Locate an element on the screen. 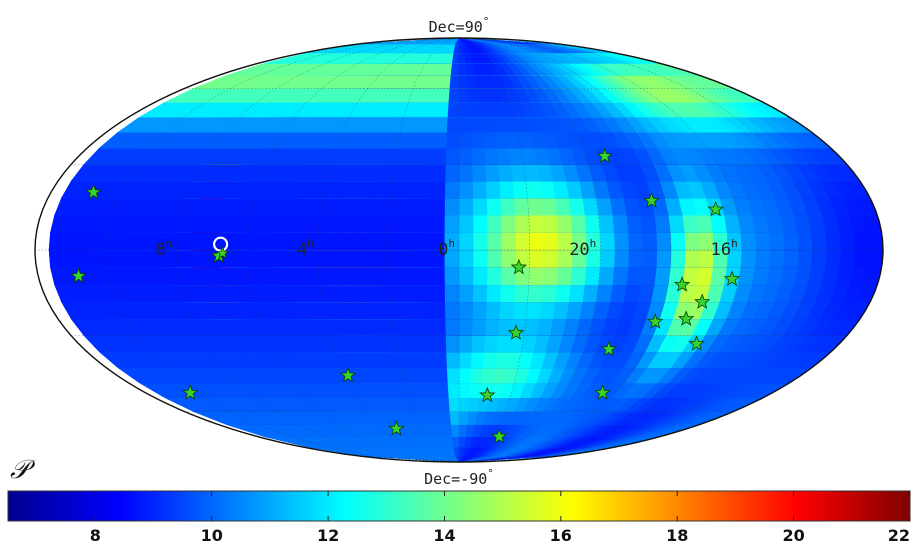  colorbar-tick-label: 14 is located at coordinates (444, 535).